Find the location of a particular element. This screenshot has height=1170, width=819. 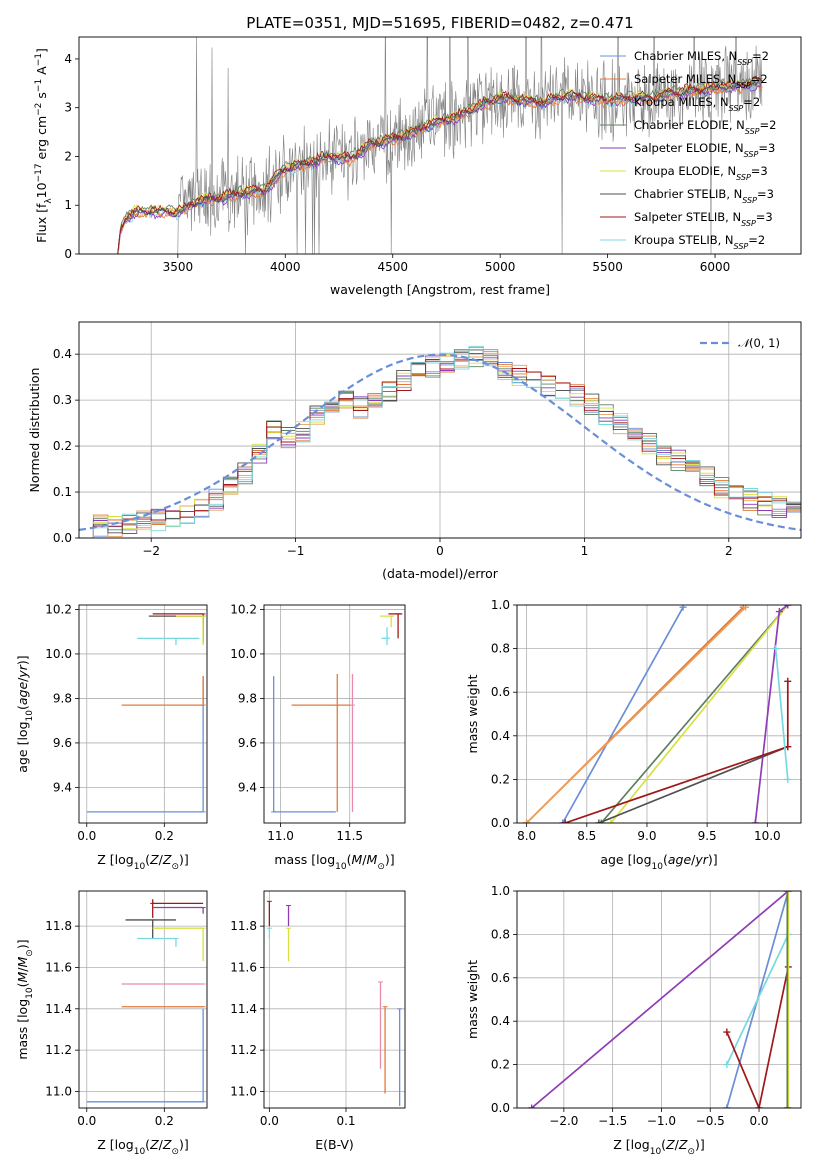

x-tick-label: 9.5 is located at coordinates (707, 836).